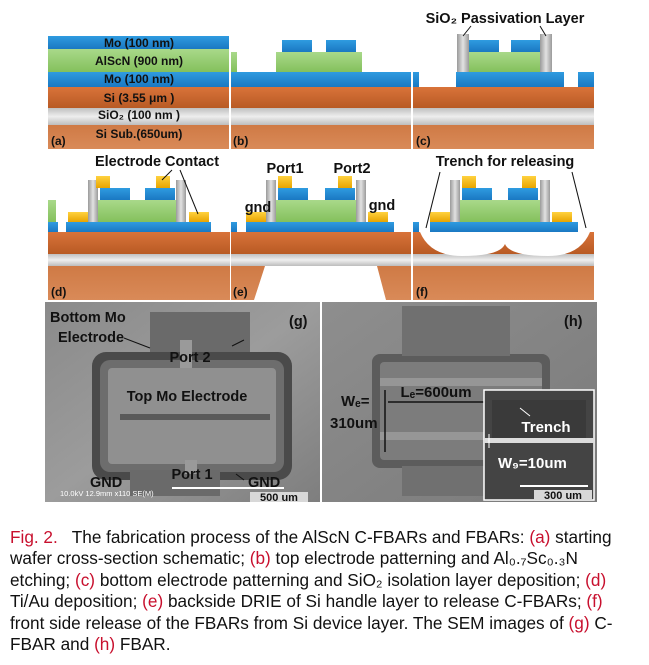  I want to click on caption-text: and Al₀.₇Sc₀.₃N etching;, so click(294, 569).